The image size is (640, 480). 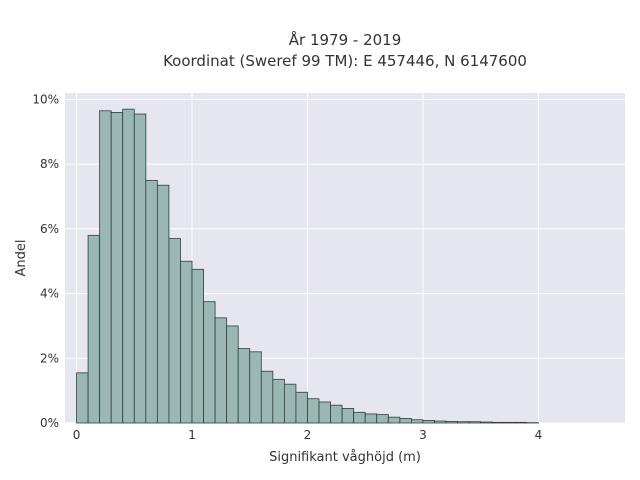 What do you see at coordinates (49, 229) in the screenshot?
I see `y-tick-label: 6%` at bounding box center [49, 229].